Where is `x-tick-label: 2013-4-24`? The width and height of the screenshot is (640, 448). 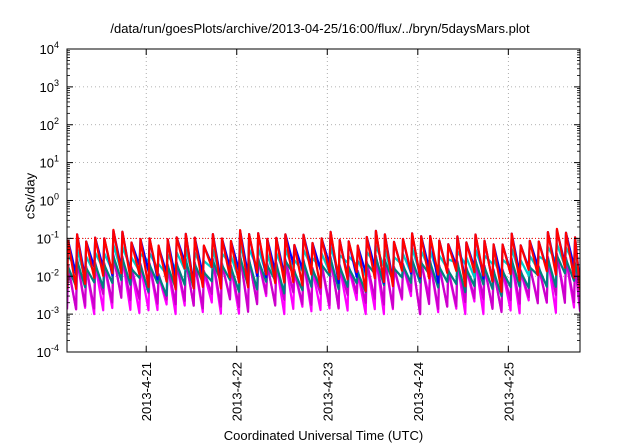
x-tick-label: 2013-4-24 is located at coordinates (418, 391).